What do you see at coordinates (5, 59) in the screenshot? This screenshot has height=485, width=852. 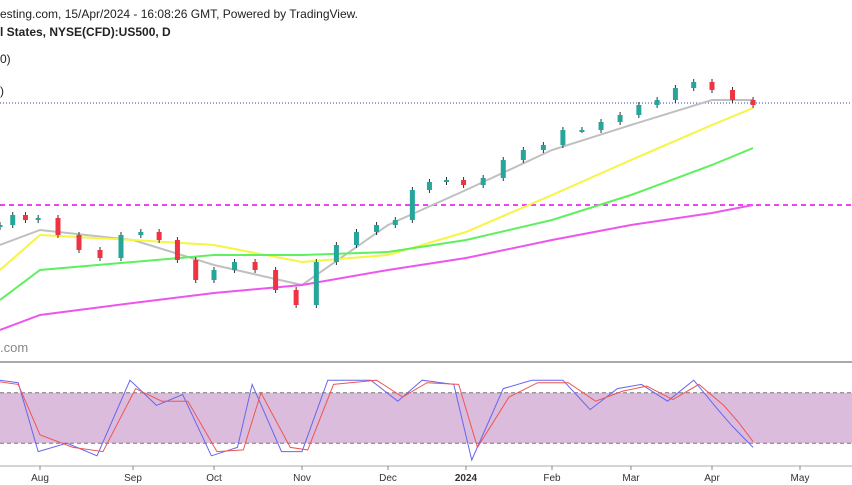 I see `legend-ma-1: 0)` at bounding box center [5, 59].